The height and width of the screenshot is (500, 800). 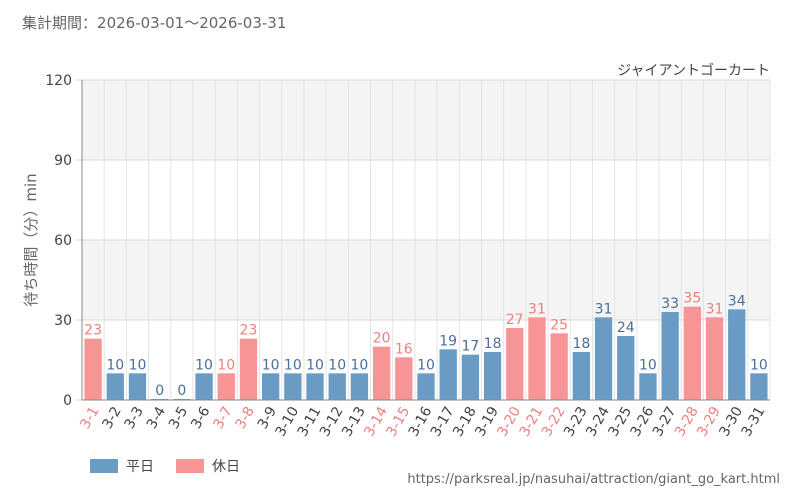 I want to click on period-range: 2026-03-01～2026-03-31, so click(x=192, y=23).